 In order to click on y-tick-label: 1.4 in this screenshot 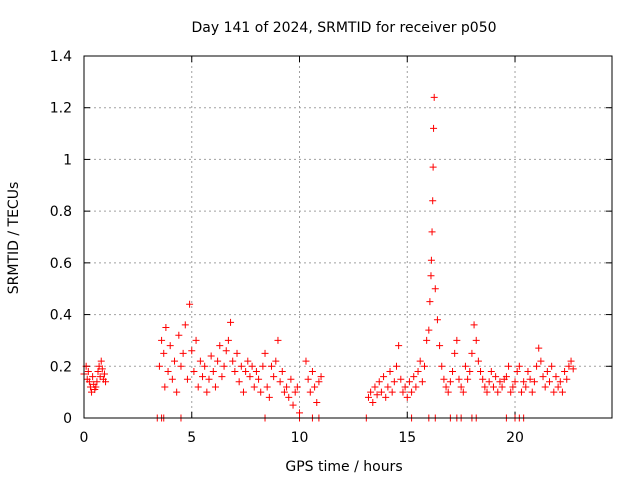, I will do `click(61, 57)`.